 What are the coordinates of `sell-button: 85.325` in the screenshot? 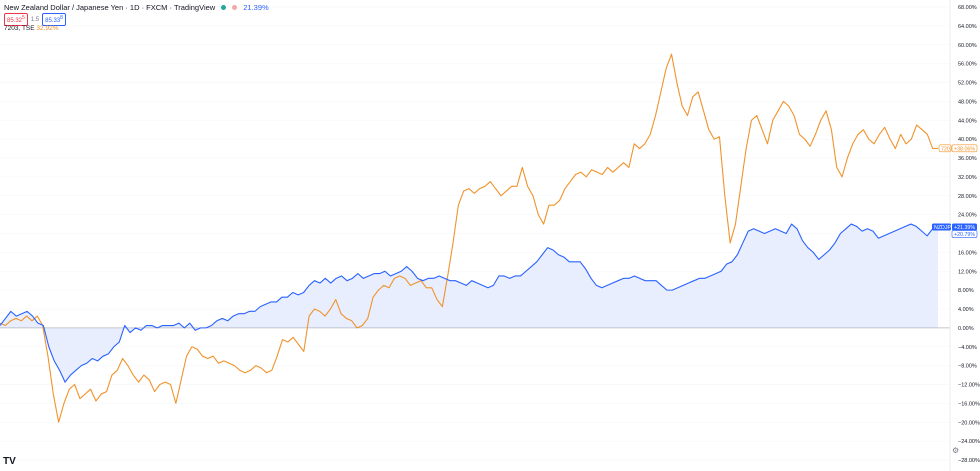 It's located at (16, 19).